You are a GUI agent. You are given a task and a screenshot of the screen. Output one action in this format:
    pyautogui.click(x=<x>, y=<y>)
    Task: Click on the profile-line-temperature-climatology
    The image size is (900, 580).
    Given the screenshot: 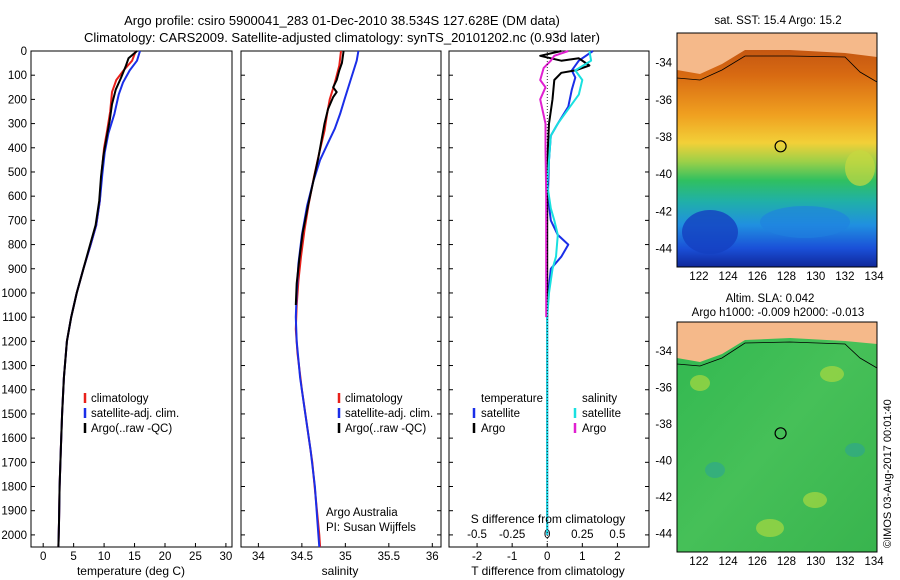 What is the action you would take?
    pyautogui.click(x=97, y=299)
    